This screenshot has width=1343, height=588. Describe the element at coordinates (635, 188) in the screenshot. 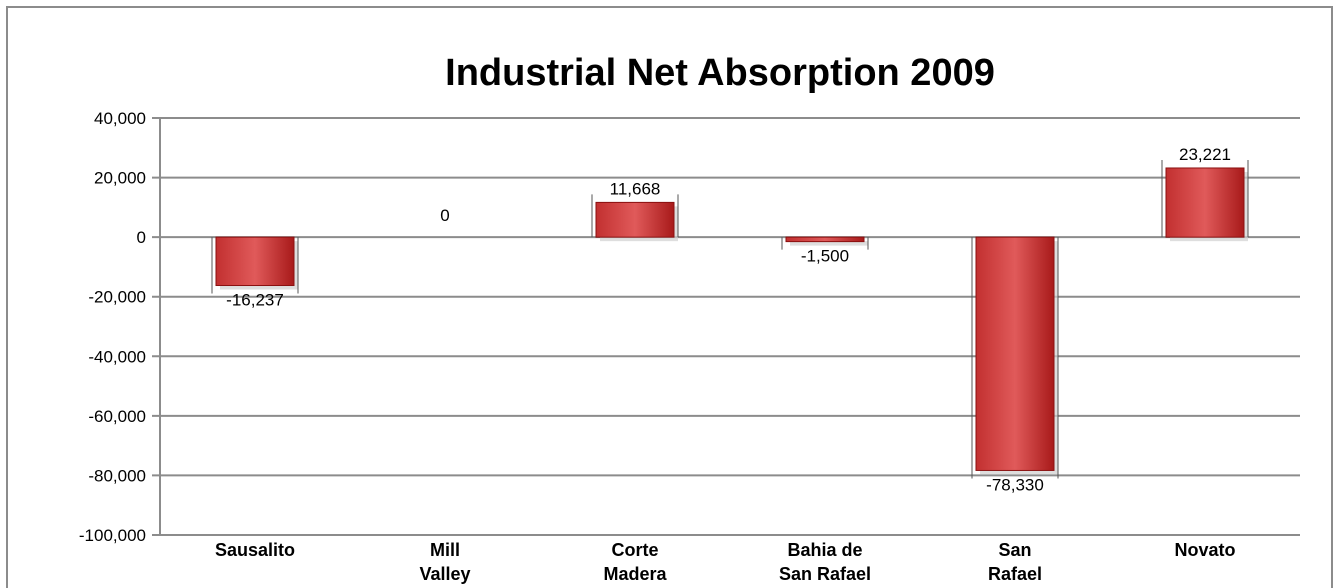

I see `data-label: 11,668` at that location.